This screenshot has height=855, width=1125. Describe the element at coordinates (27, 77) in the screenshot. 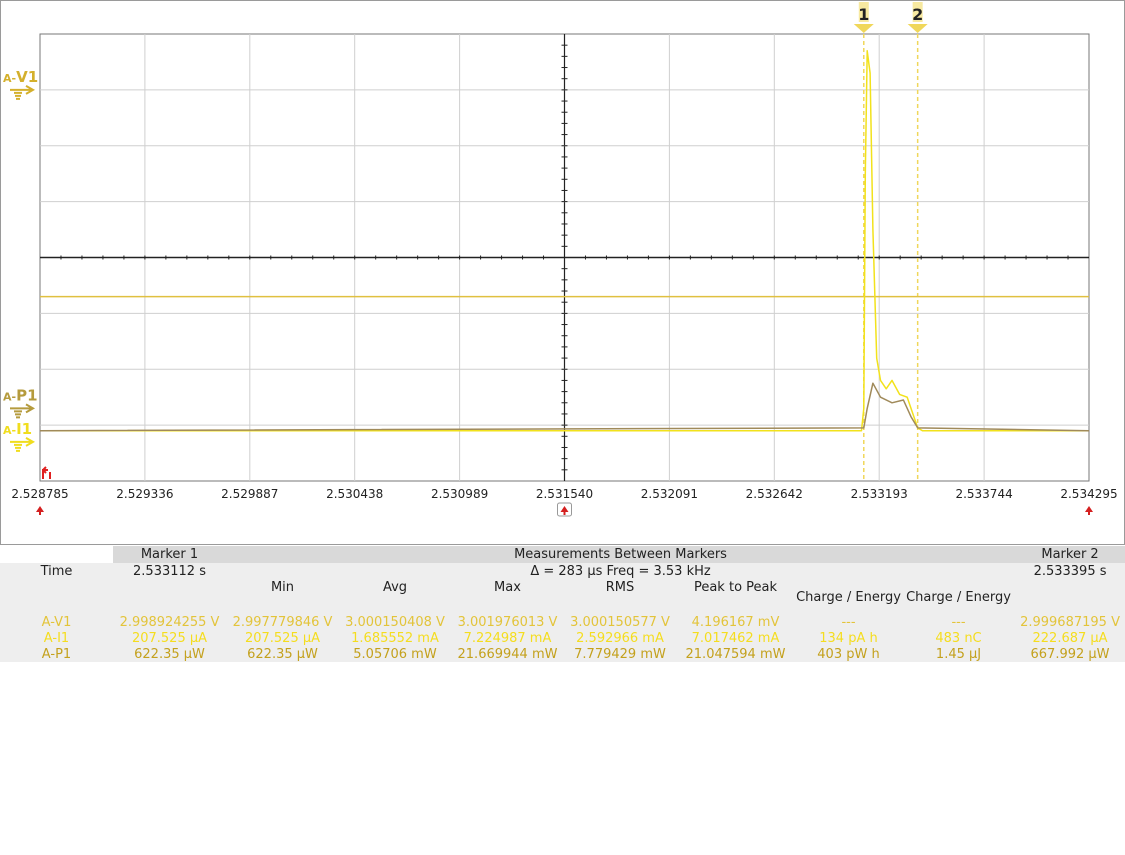

I see `channel-v1-id: V1` at that location.